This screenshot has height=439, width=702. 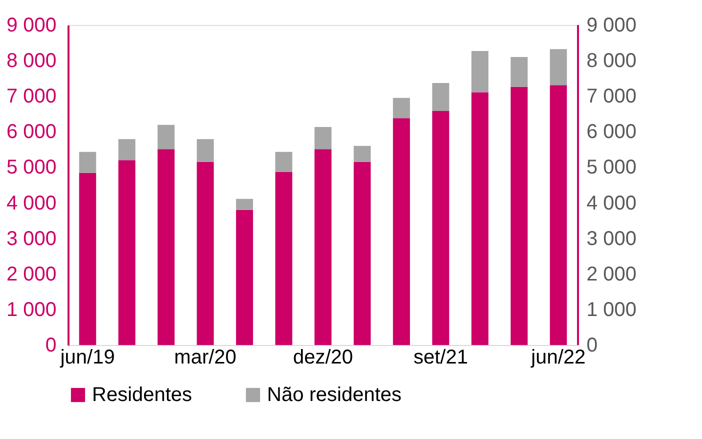 What do you see at coordinates (142, 395) in the screenshot?
I see `legend-label: Residentes` at bounding box center [142, 395].